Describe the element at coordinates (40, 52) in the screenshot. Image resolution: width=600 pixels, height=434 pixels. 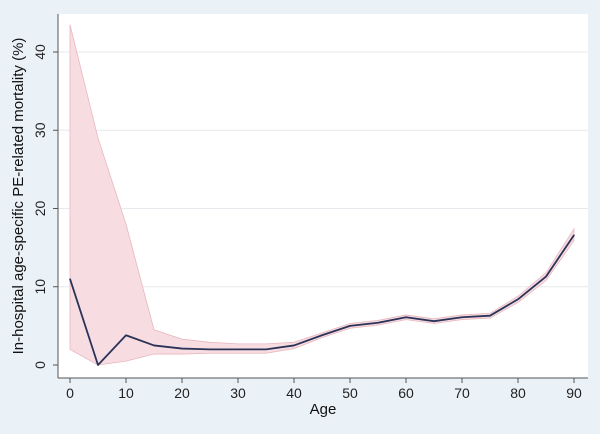
I see `y-tick-label: 40` at that location.